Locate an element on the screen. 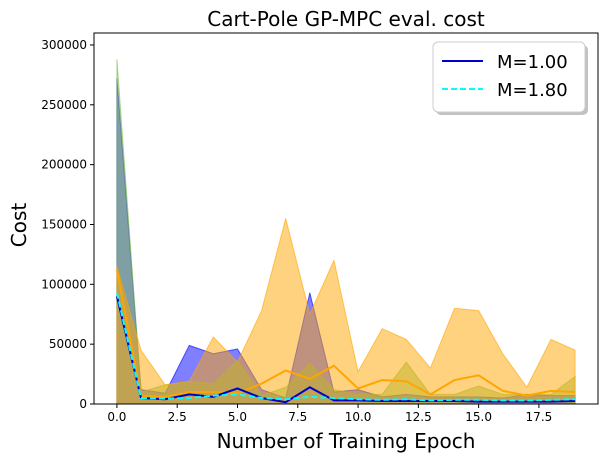 The image size is (603, 463). legend-box is located at coordinates (509, 77).